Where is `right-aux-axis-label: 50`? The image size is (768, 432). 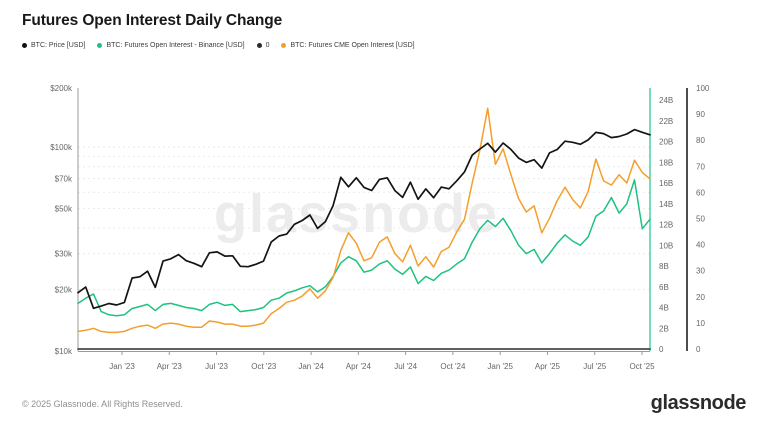 right-aux-axis-label: 50 is located at coordinates (700, 219).